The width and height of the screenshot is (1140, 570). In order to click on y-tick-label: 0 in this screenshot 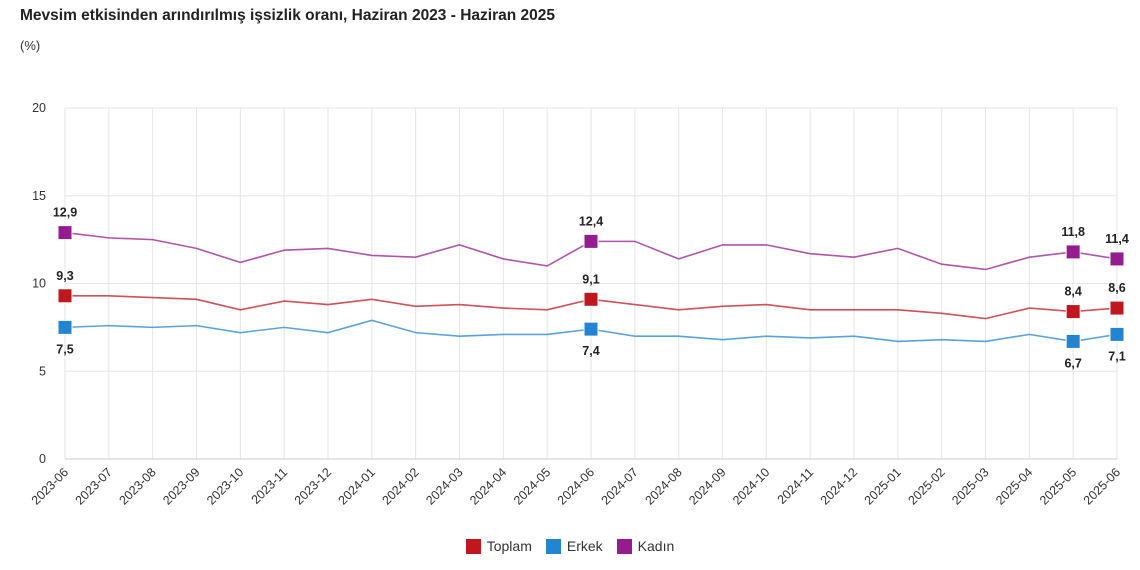, I will do `click(42, 459)`.